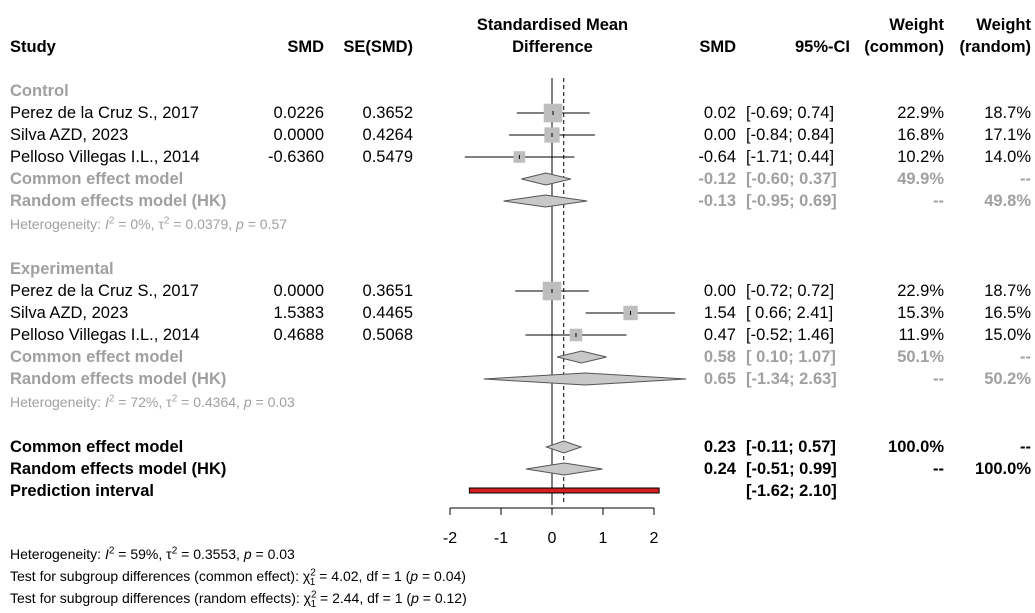  I want to click on prediction-interval-ci: [-1.62; 2.10], so click(791, 491).